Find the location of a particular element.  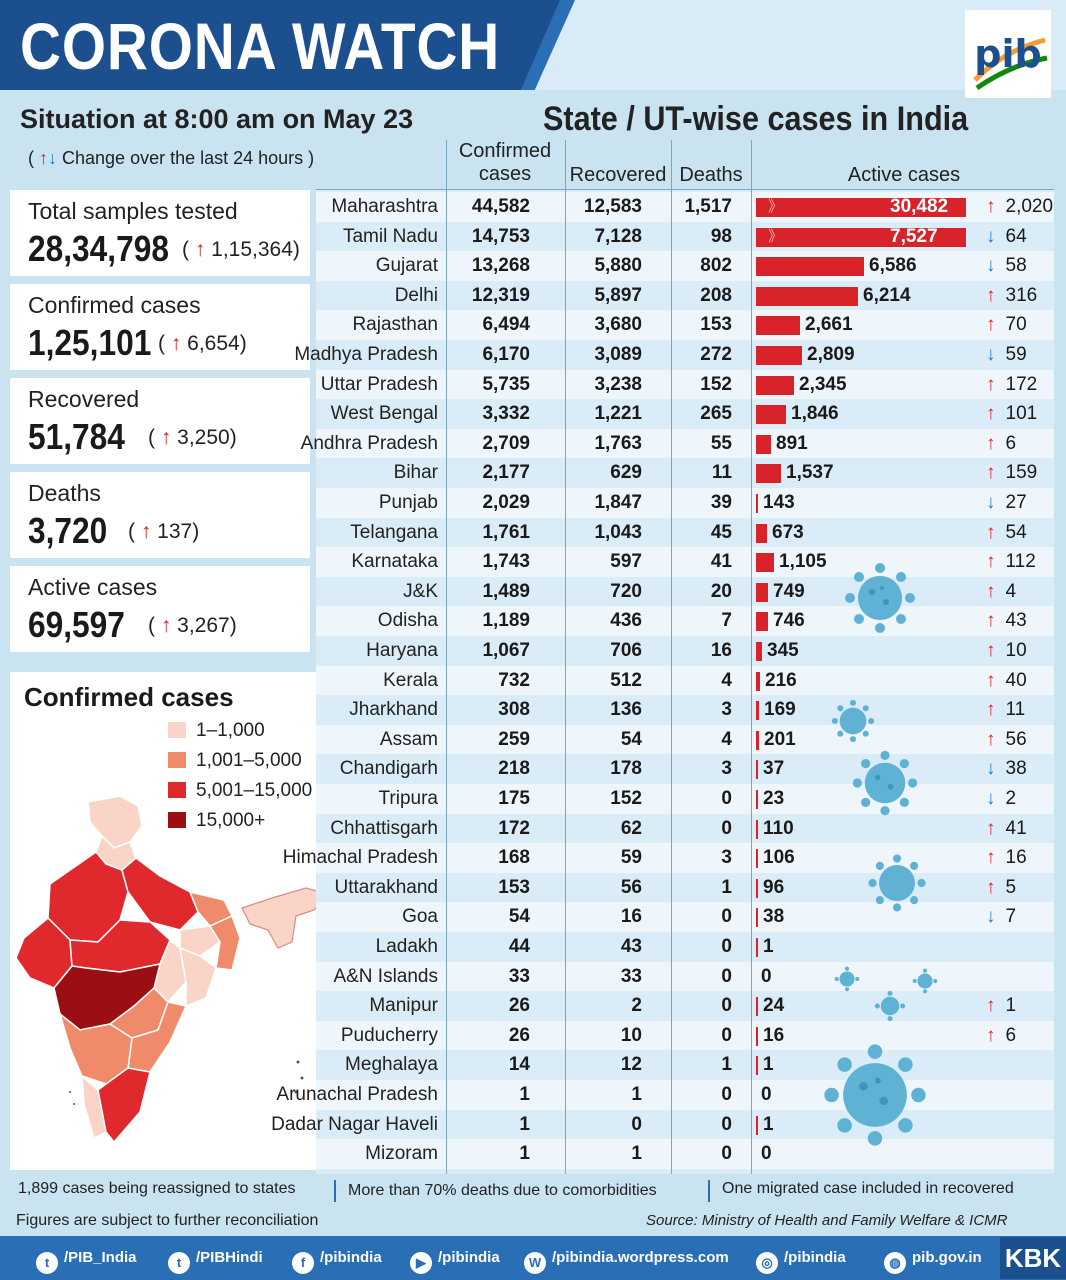

recovered-value: 7,128 is located at coordinates (618, 236).